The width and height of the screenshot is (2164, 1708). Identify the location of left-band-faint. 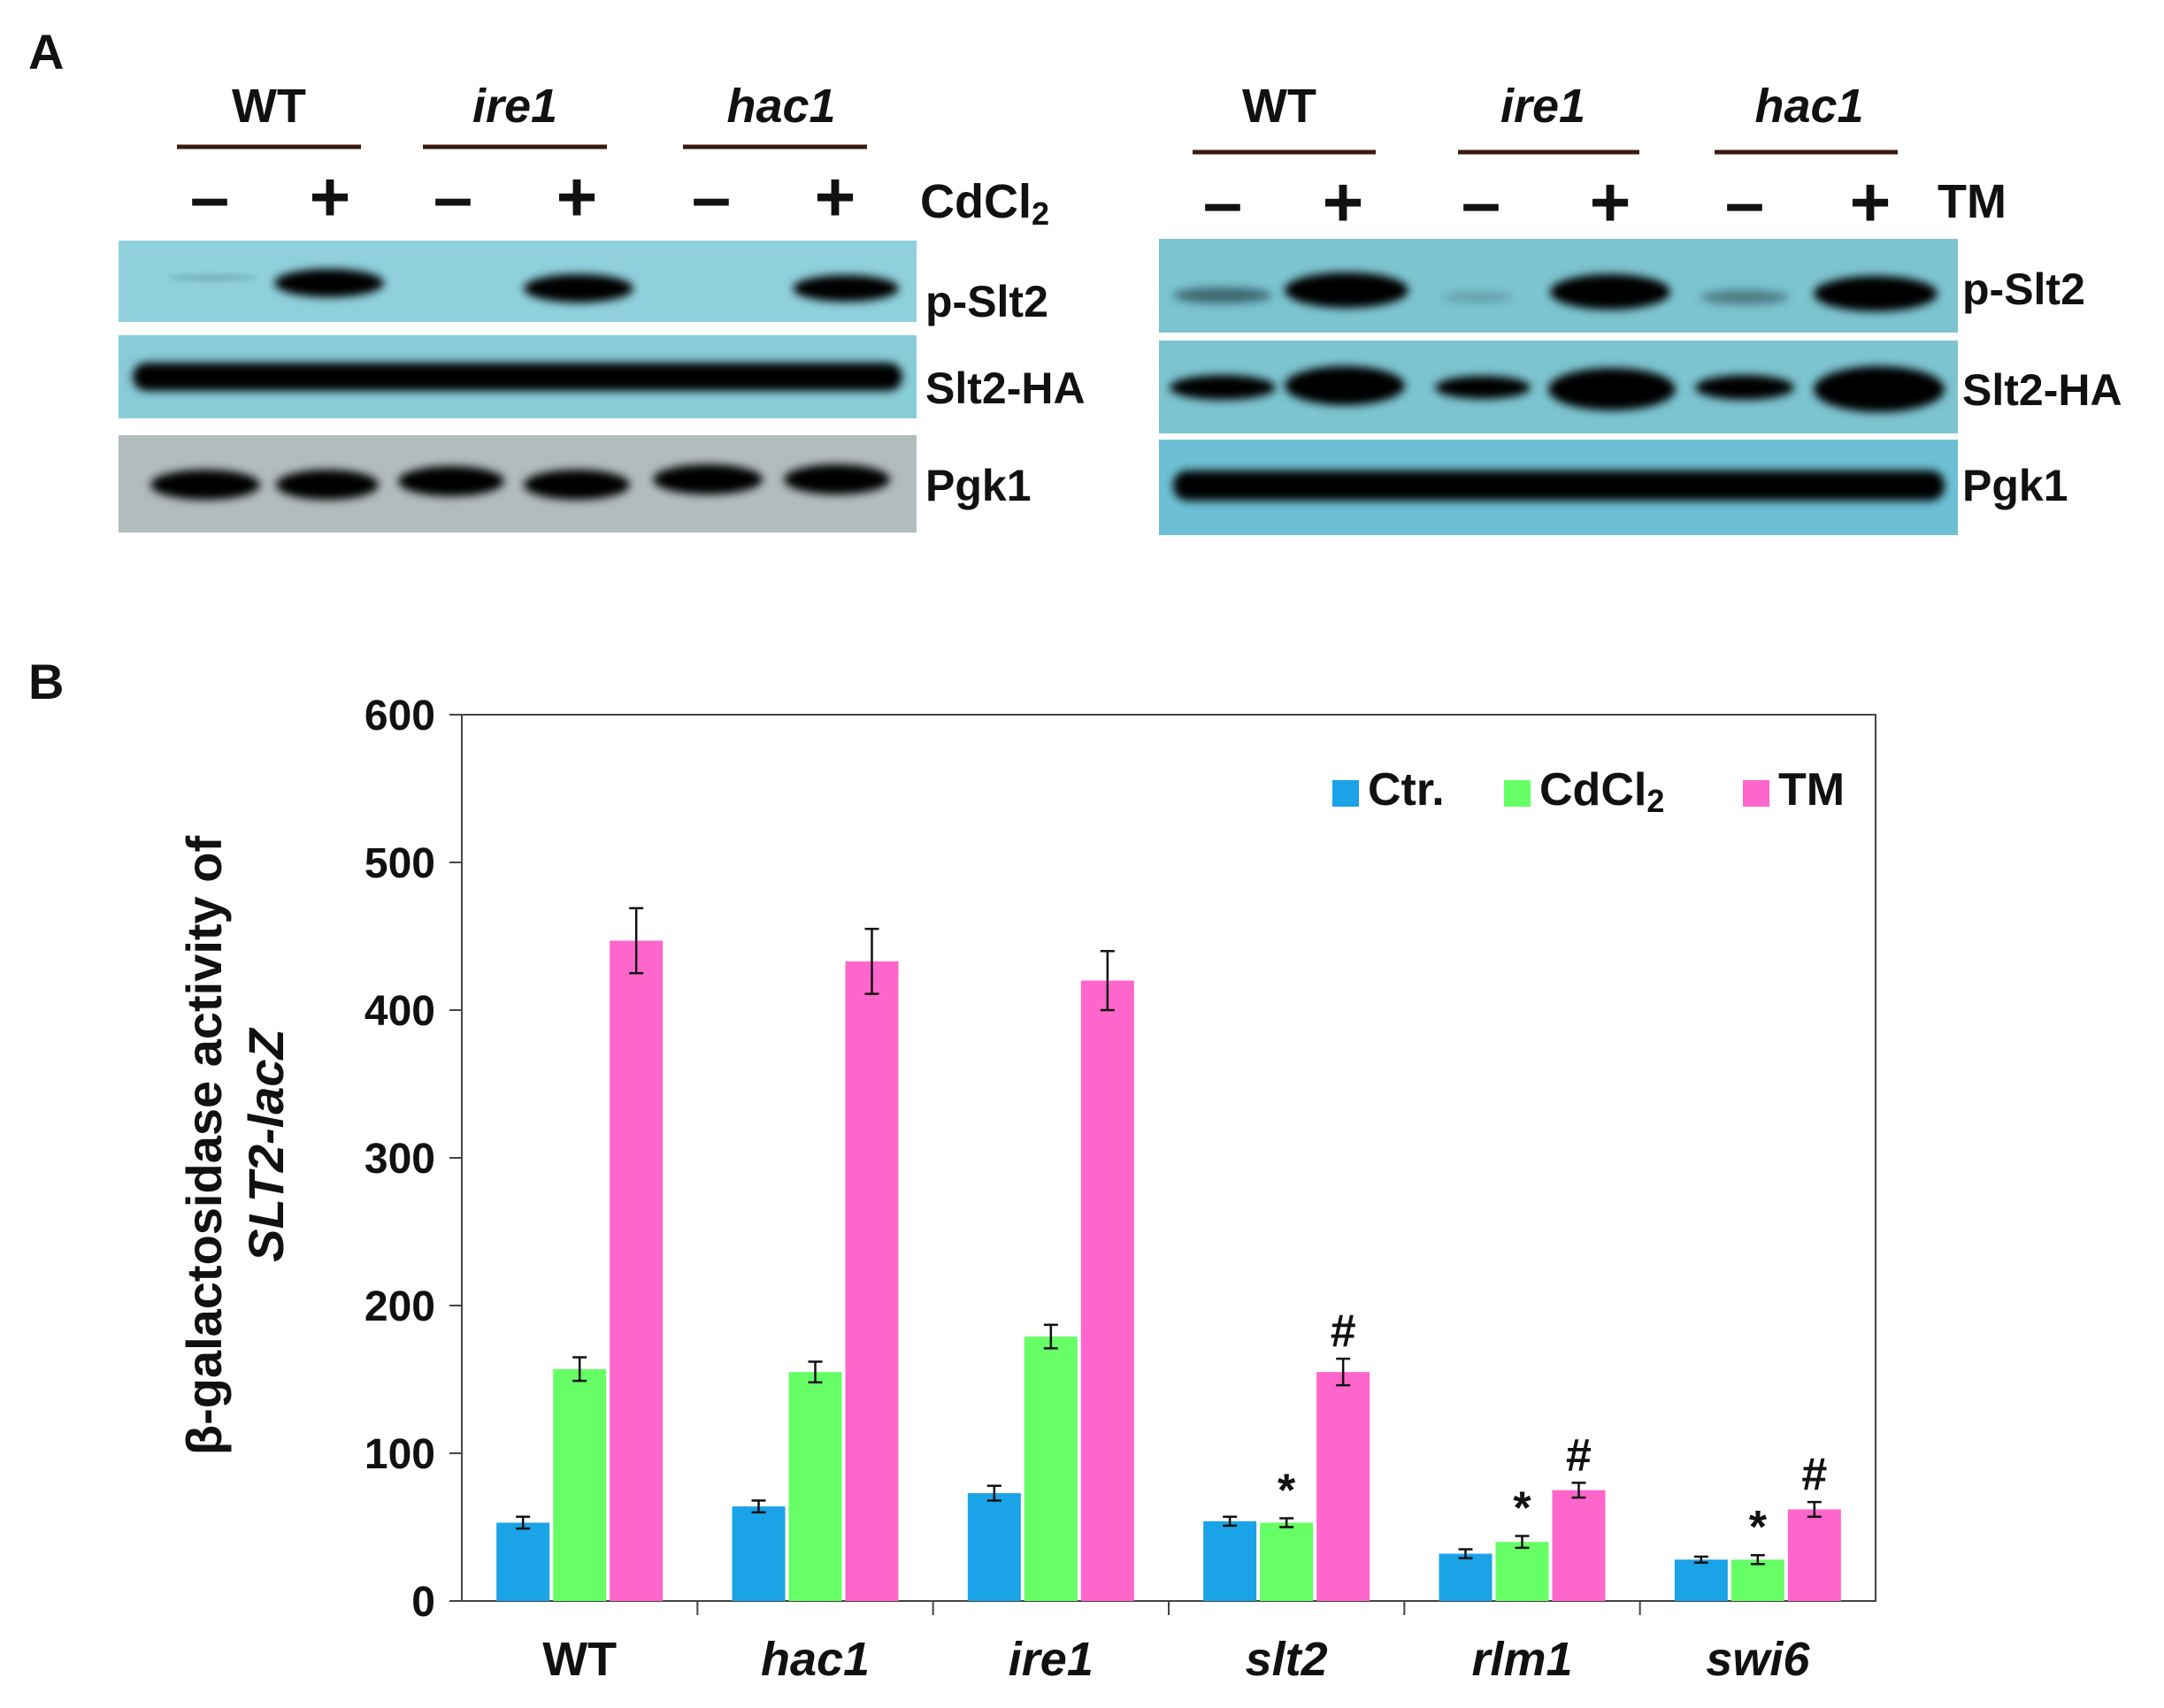
(212, 277).